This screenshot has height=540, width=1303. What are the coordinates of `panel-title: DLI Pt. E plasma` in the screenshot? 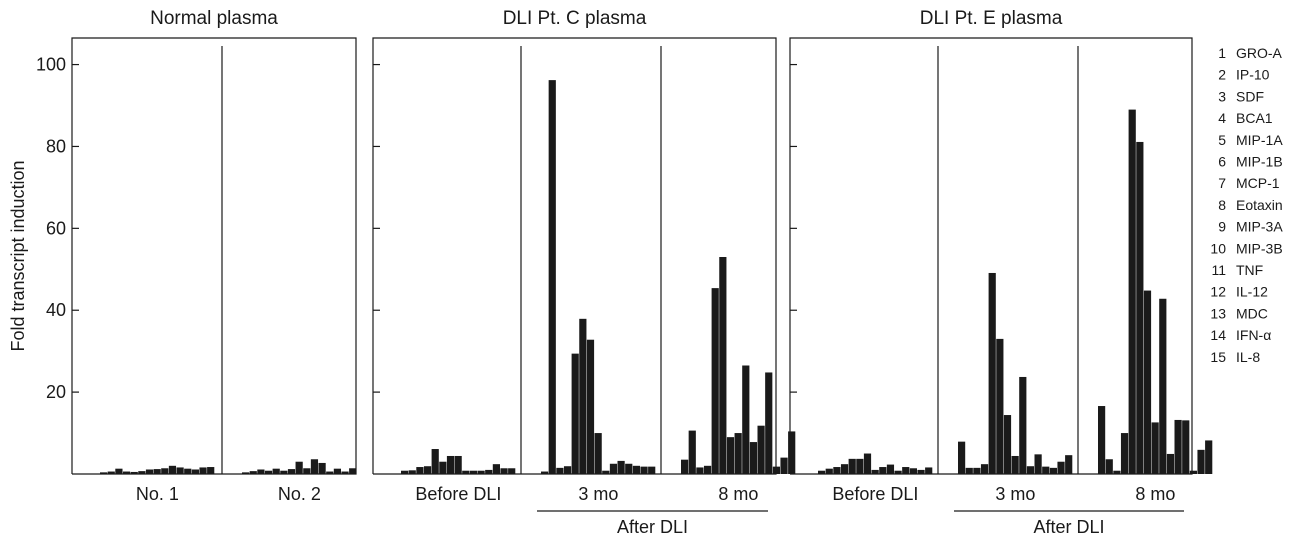 It's located at (991, 18).